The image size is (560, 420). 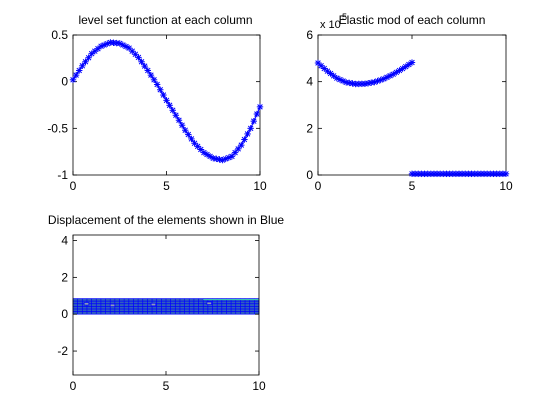 What do you see at coordinates (57, 128) in the screenshot?
I see `y-tick-label: -0.5` at bounding box center [57, 128].